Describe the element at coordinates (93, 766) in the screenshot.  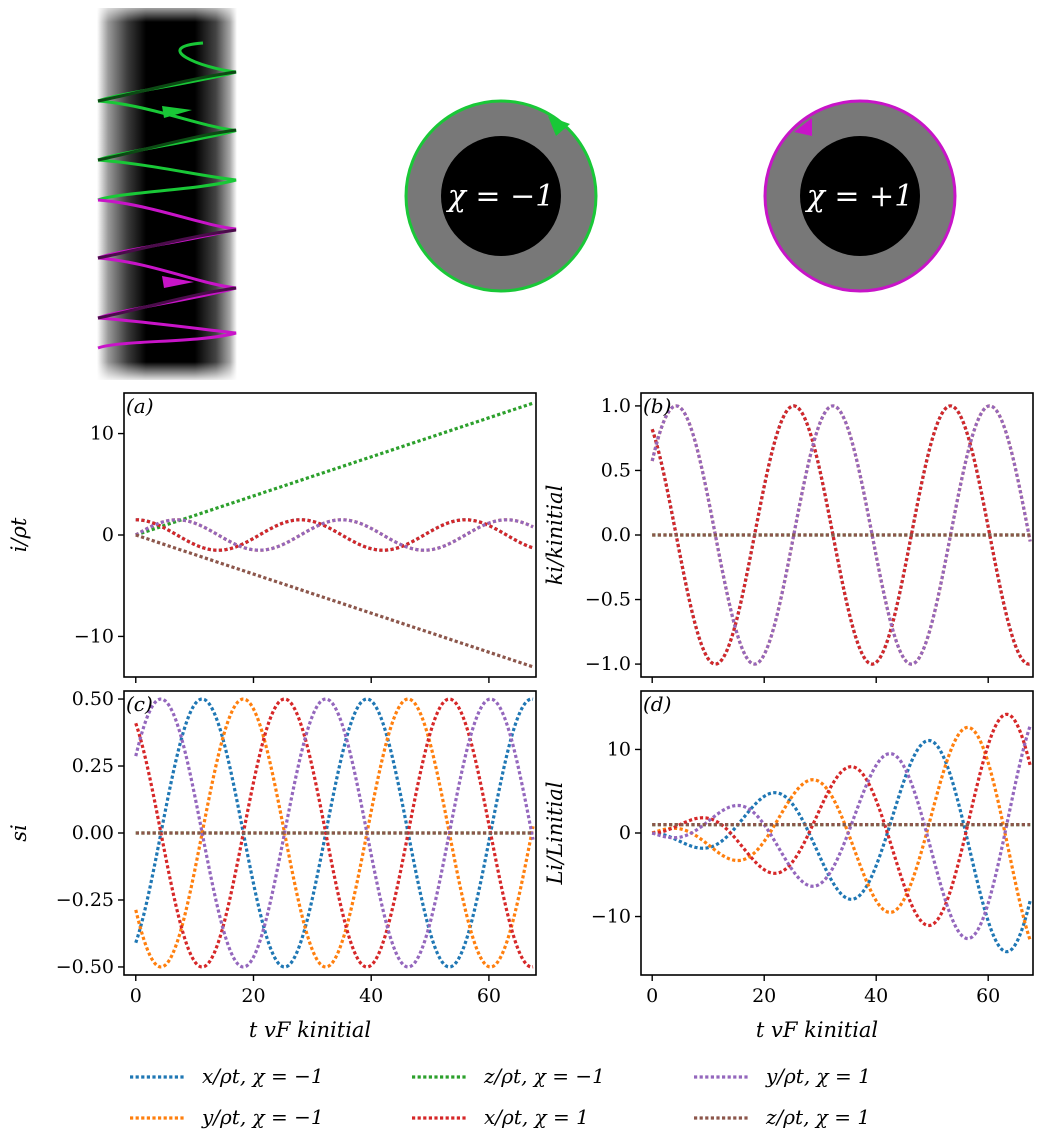
I see `y-tick-label: 0.25` at that location.